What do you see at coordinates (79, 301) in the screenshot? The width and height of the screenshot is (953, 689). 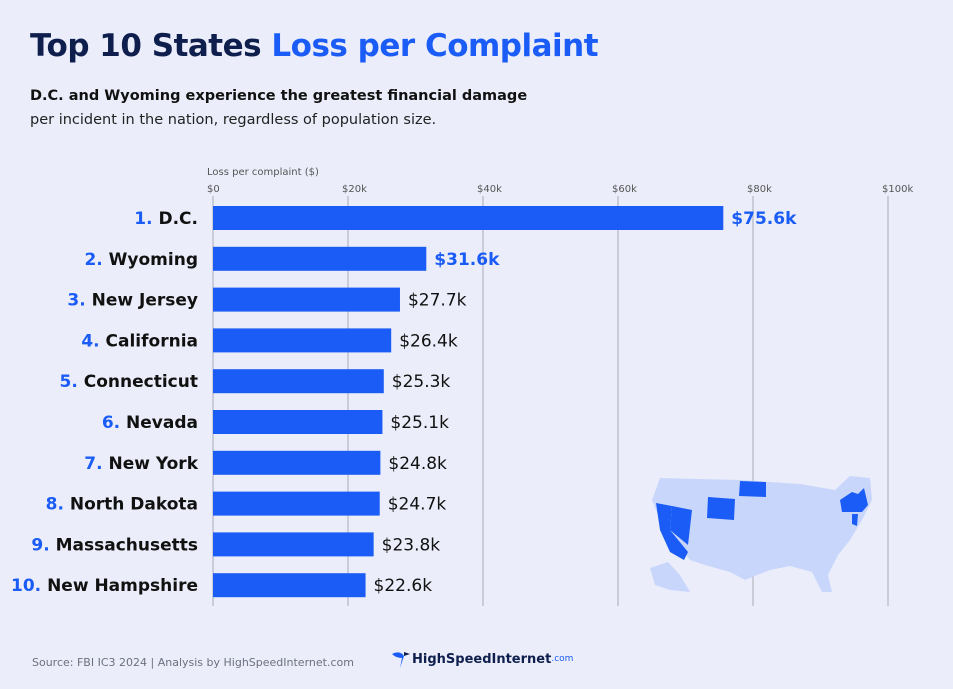 I see `rank-label: 3.` at bounding box center [79, 301].